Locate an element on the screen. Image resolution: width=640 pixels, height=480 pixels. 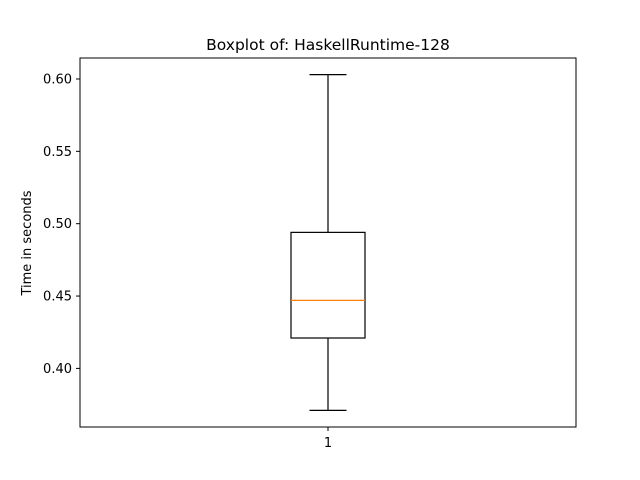
chart-title: Boxplot of: HaskellRuntime-128 is located at coordinates (328, 45).